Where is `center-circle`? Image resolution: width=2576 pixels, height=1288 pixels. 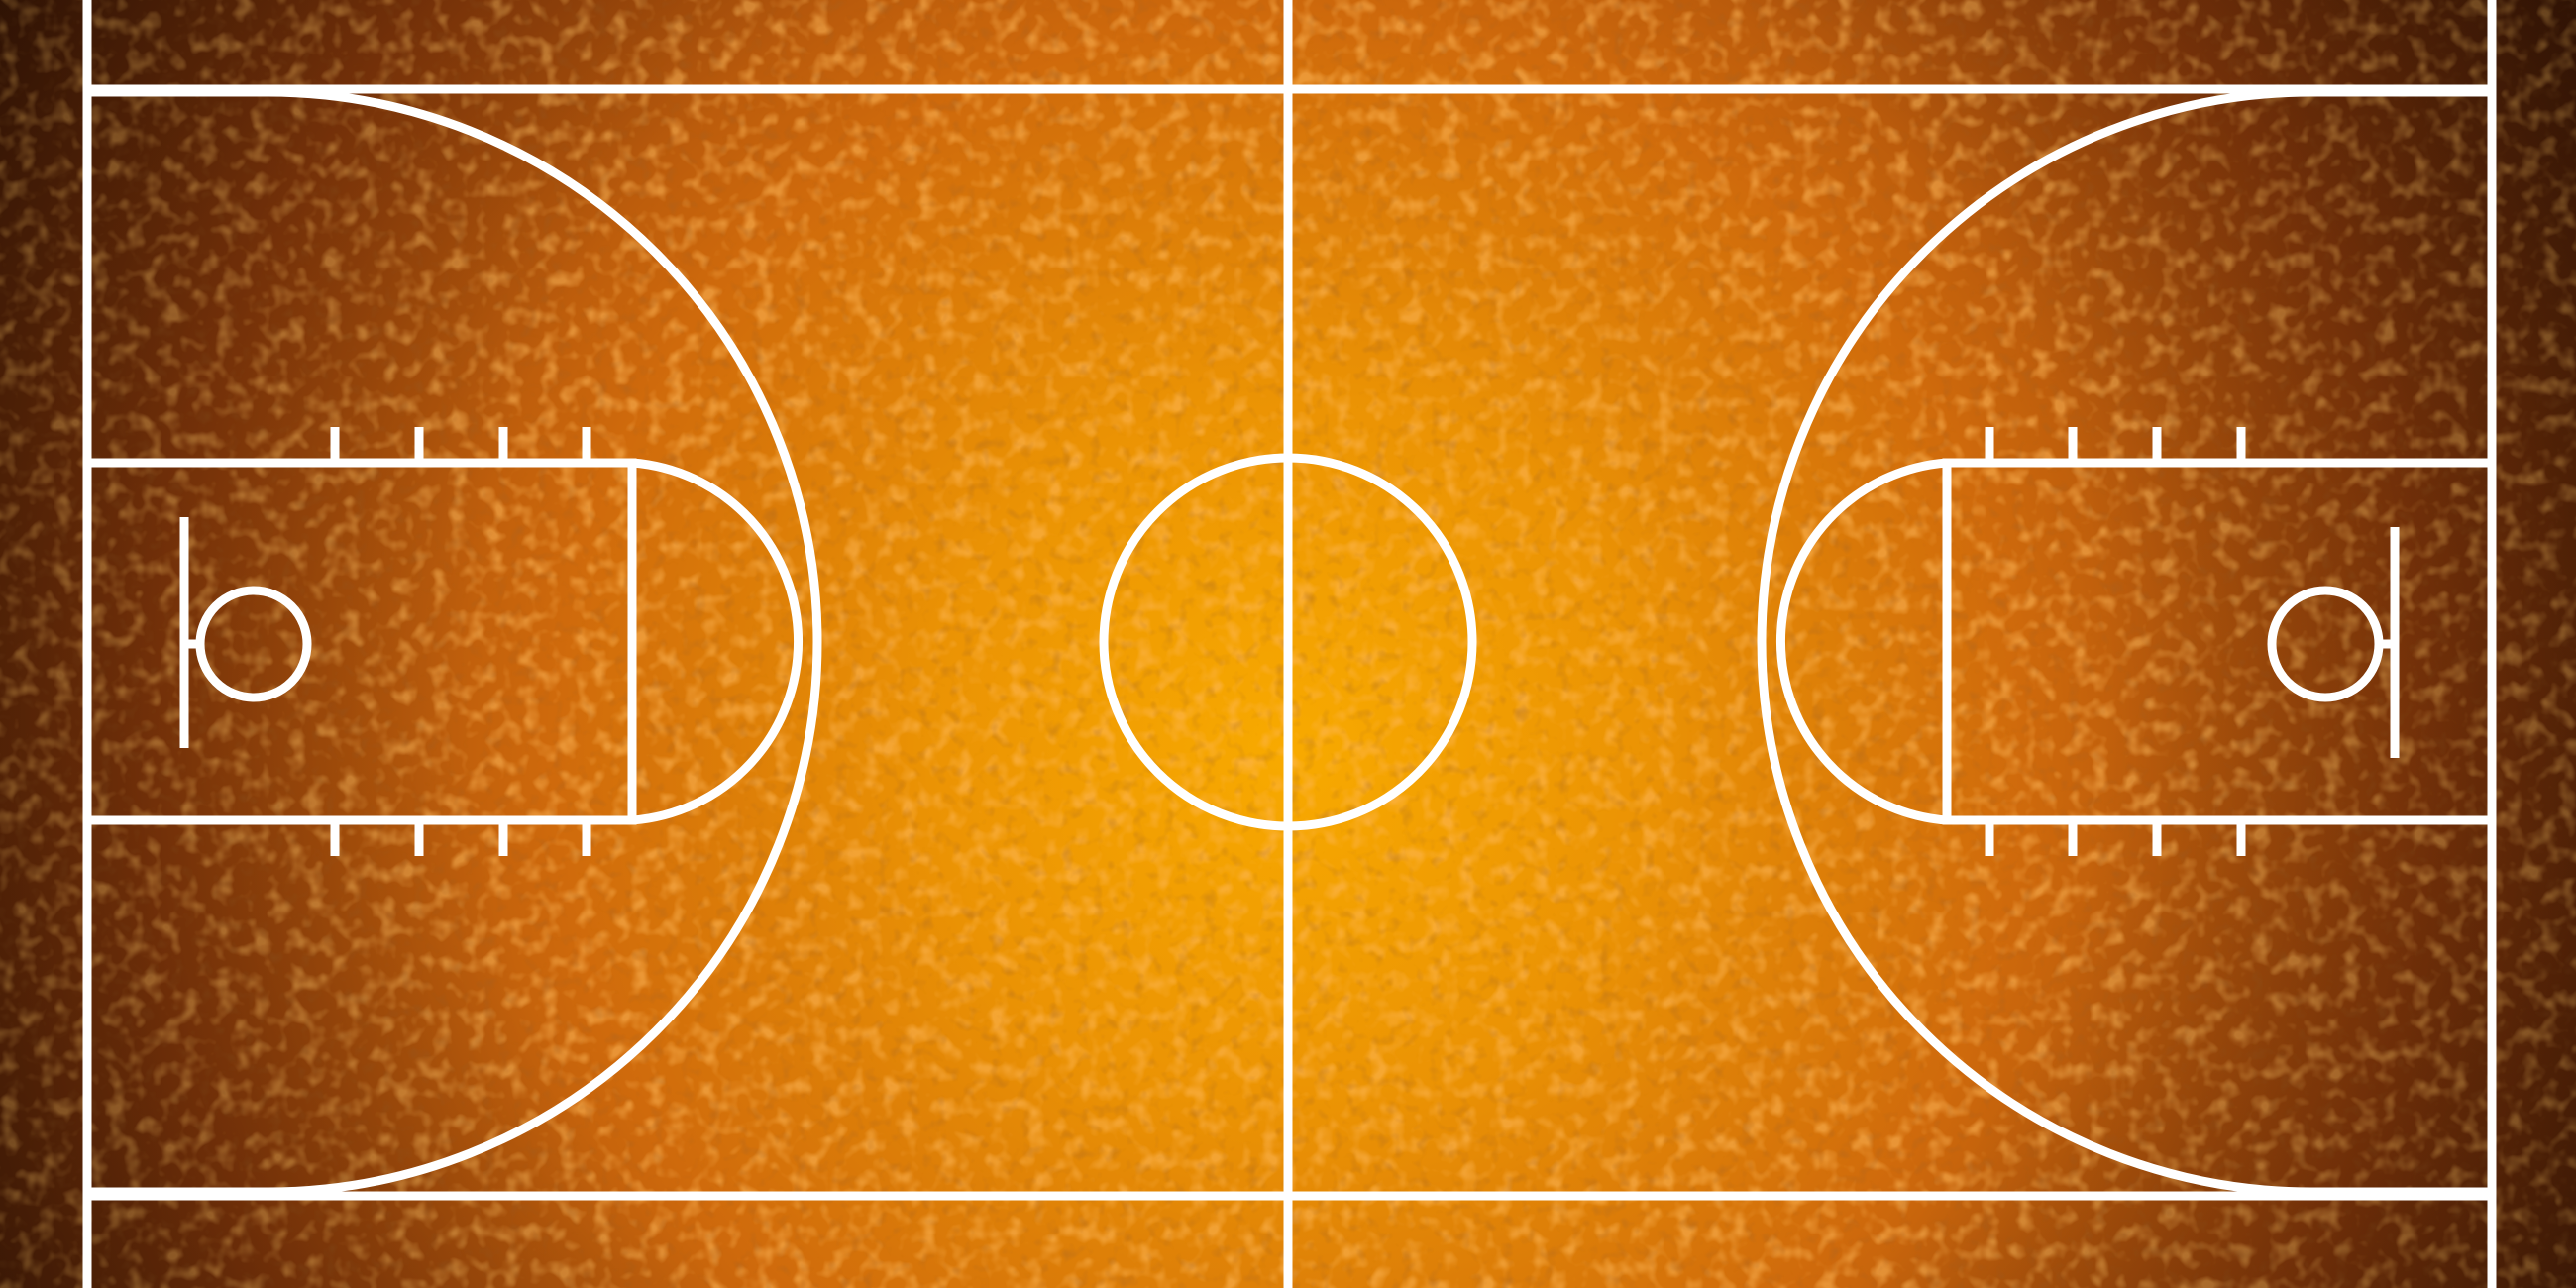
center-circle is located at coordinates (1288, 642).